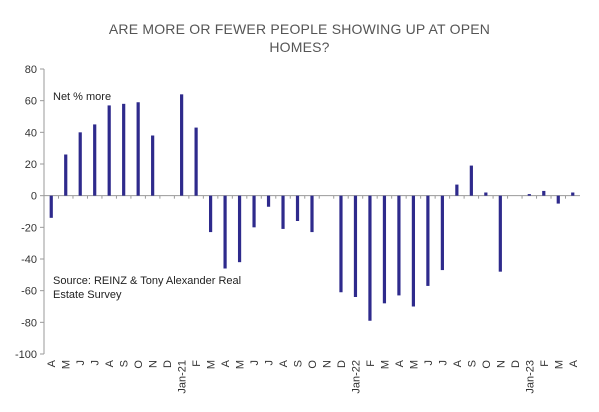 This screenshot has height=412, width=599. What do you see at coordinates (29, 212) in the screenshot?
I see `y-axis-ticks: 80 60 40 20 0 -20 -40 -60 -80 -100` at bounding box center [29, 212].